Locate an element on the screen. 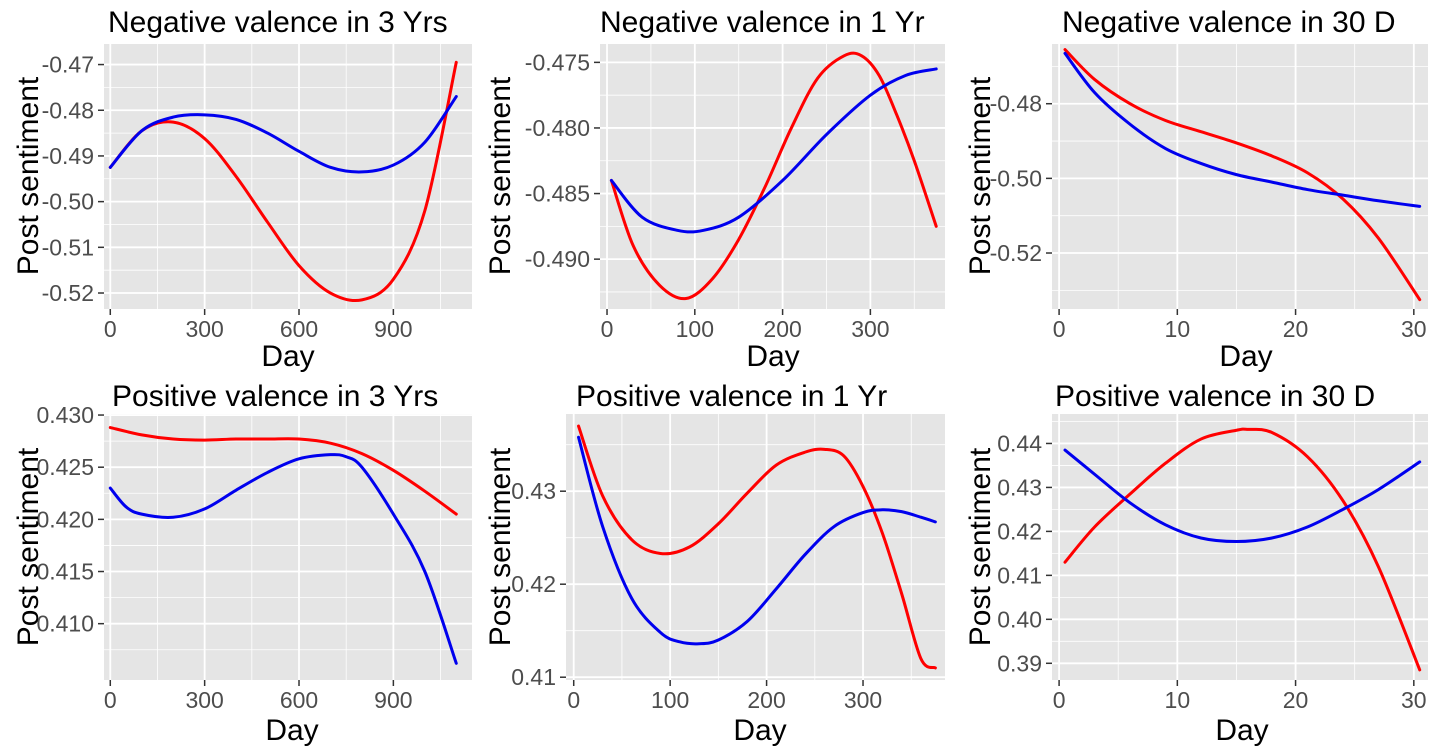  y-tick-label: 0.39 is located at coordinates (1019, 663).